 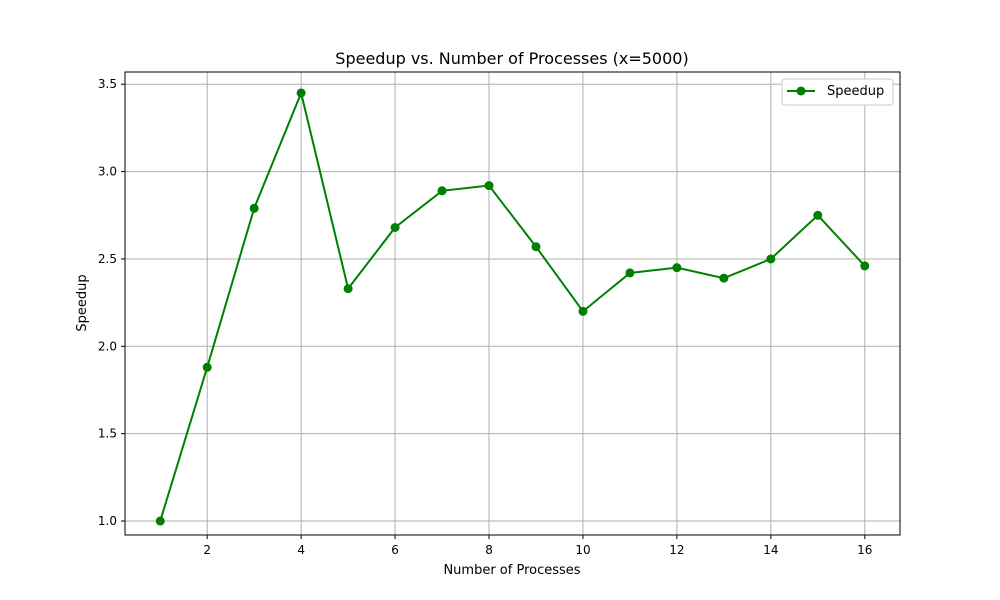 I want to click on y-tick-label: 3.0, so click(x=107, y=172).